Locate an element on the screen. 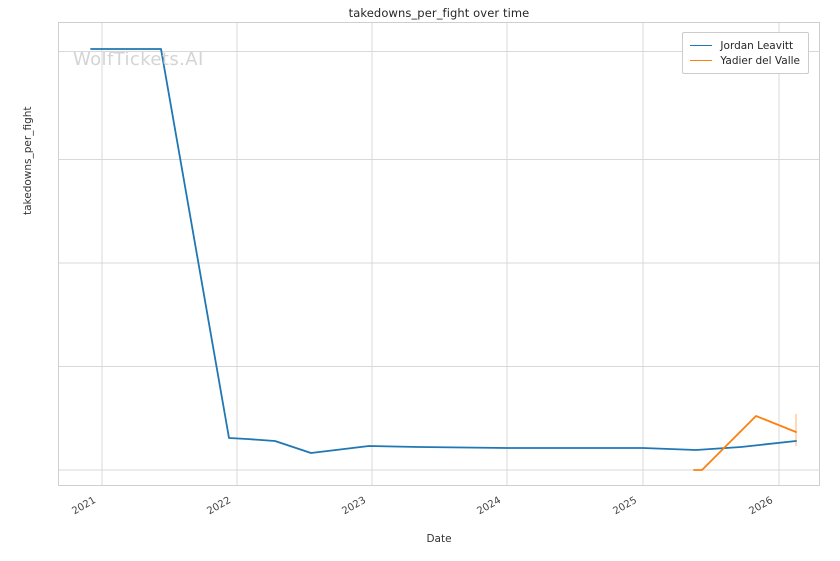 The image size is (840, 561). xtick-label-2025: 2025 is located at coordinates (625, 506).